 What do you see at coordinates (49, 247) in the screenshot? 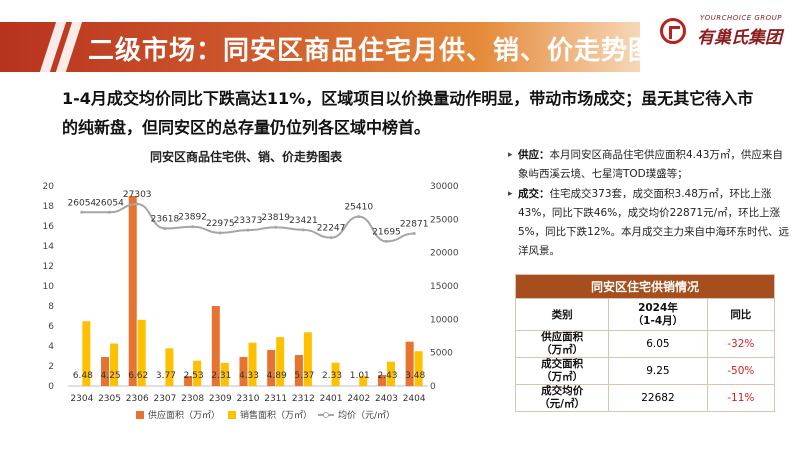
I see `y-left-tick-label: 14` at bounding box center [49, 247].